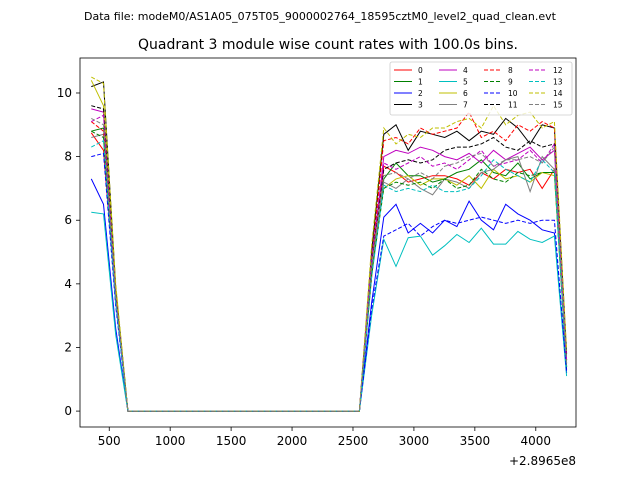 This screenshot has width=640, height=480. What do you see at coordinates (542, 461) in the screenshot?
I see `x-offset-label: +2.8965e8` at bounding box center [542, 461].